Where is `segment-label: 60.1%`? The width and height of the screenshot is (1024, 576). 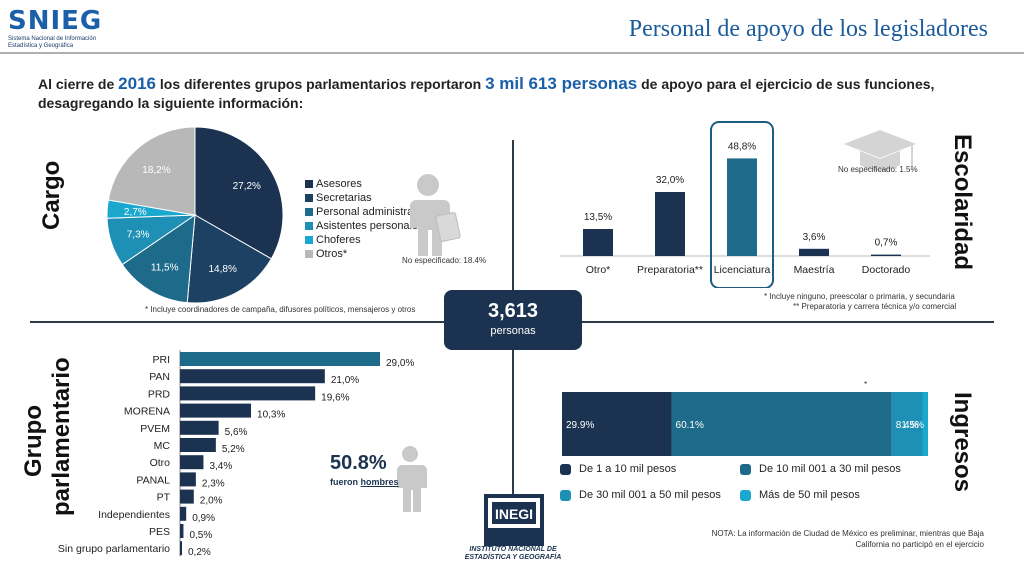
segment-label: 60.1% is located at coordinates (690, 425).